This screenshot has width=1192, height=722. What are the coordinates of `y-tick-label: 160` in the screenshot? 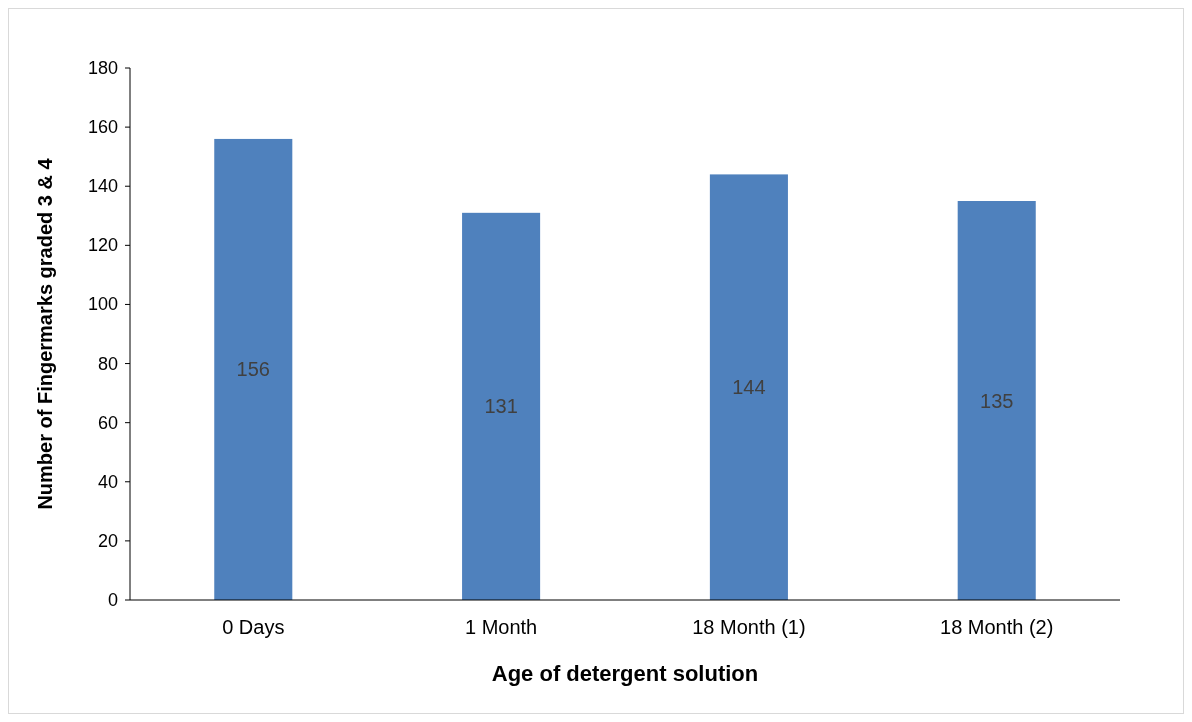 It's located at (102, 127).